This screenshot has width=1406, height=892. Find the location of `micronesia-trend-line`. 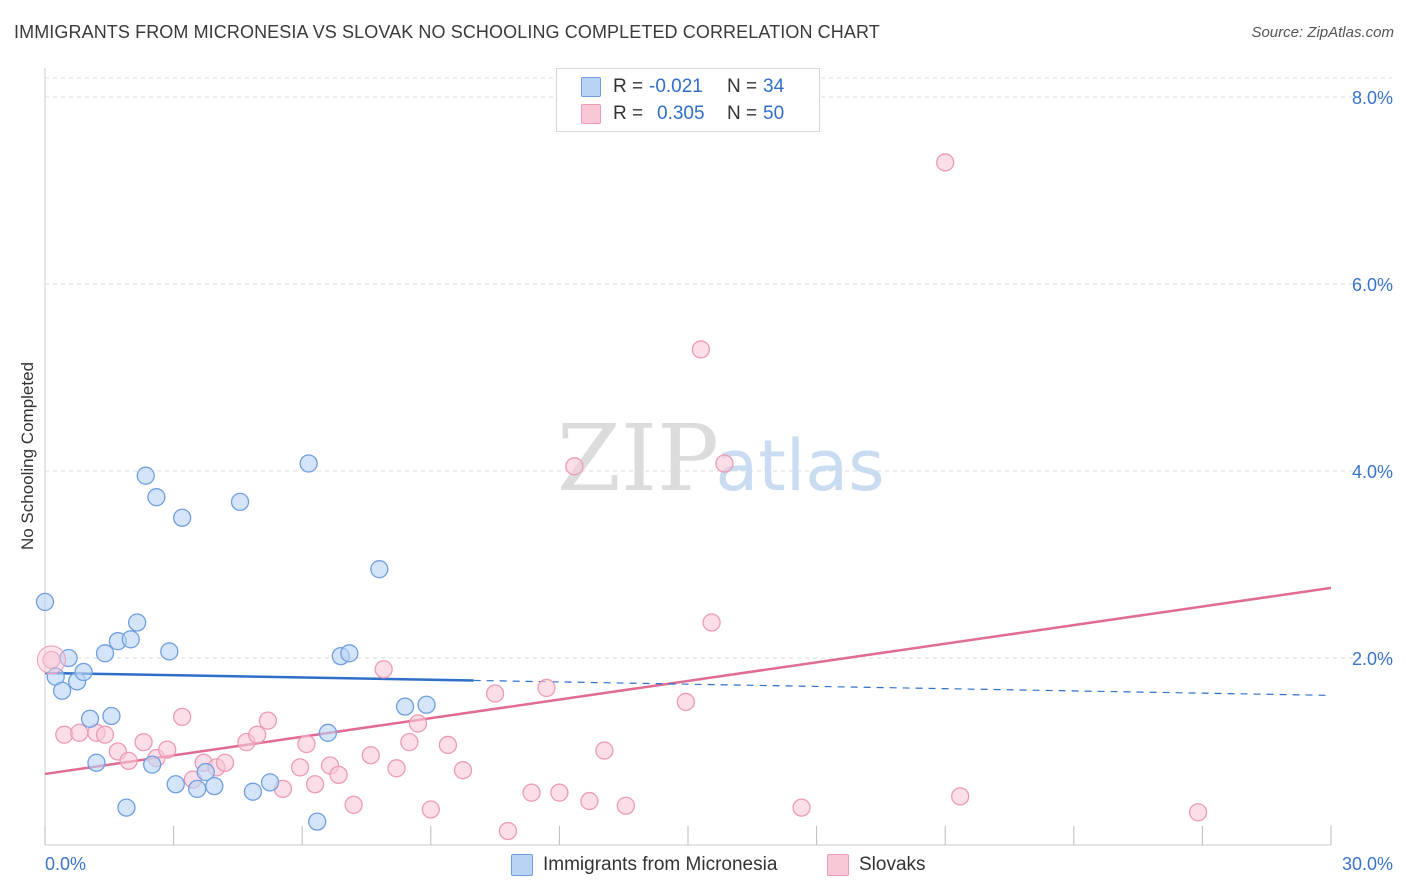

micronesia-trend-line is located at coordinates (259, 676).